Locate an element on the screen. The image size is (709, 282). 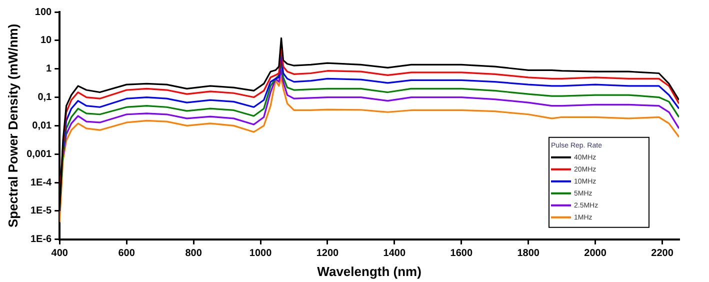
x-tick-label: 2200 is located at coordinates (662, 254).